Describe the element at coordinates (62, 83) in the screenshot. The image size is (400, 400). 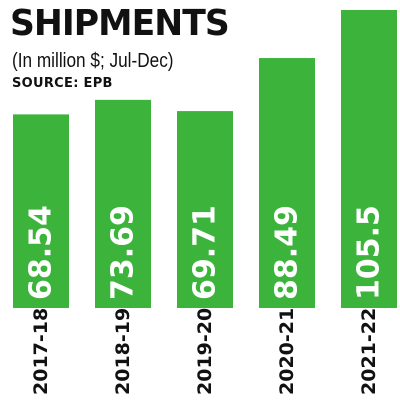
I see `chart-source: SOURCE: EPB` at that location.